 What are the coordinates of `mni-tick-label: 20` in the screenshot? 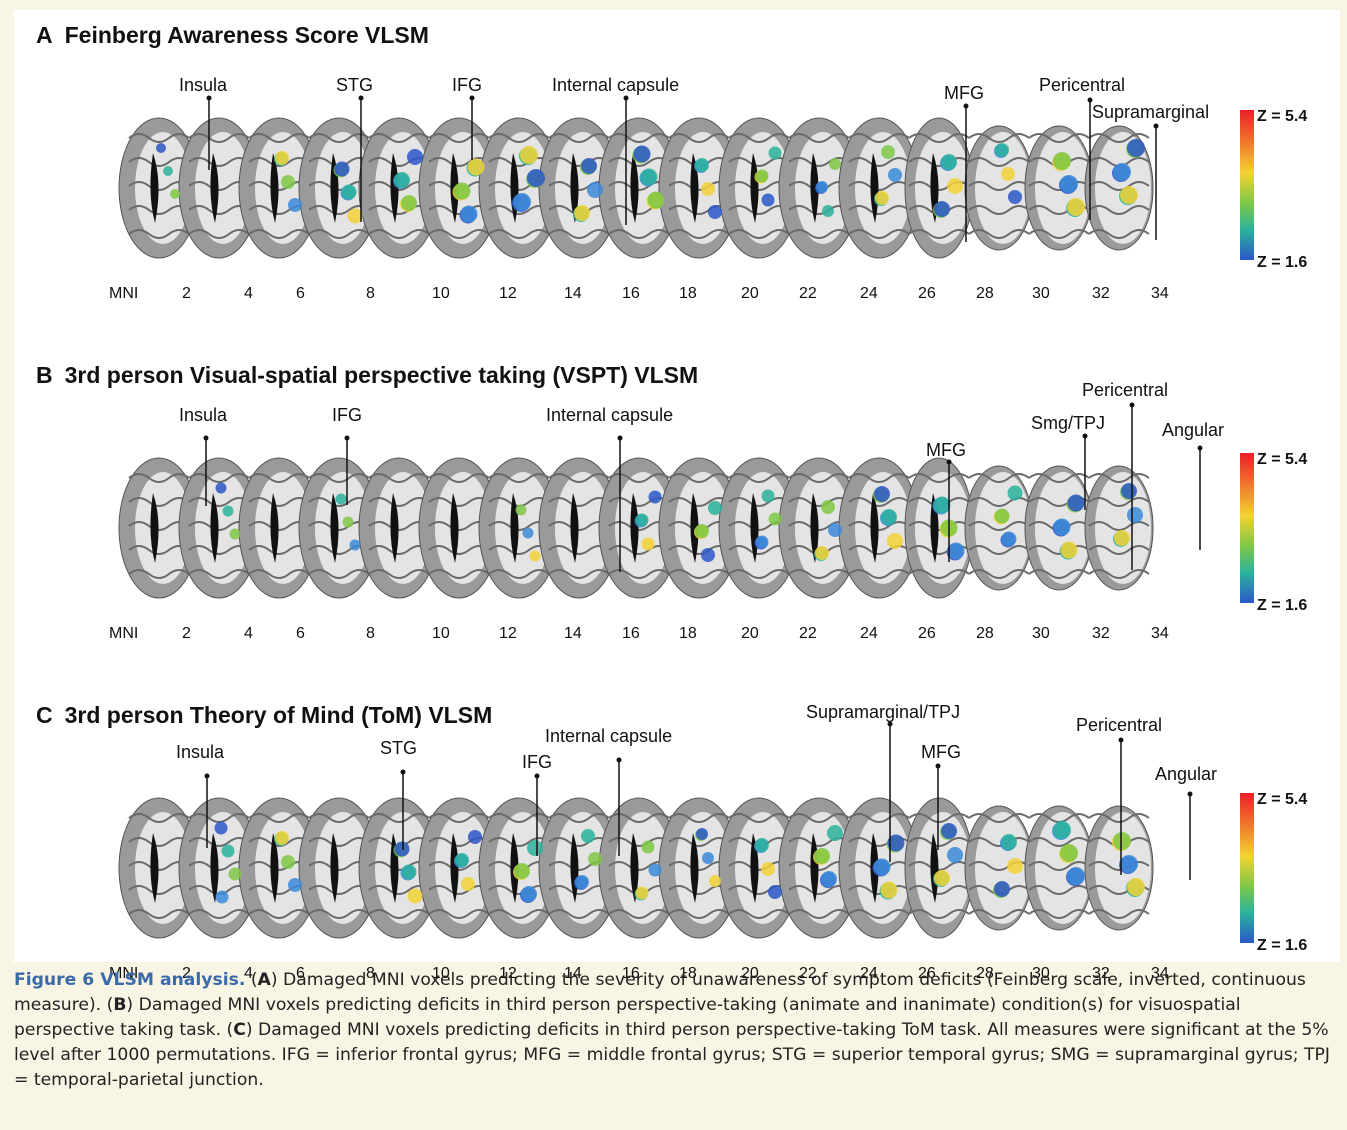 It's located at (750, 973).